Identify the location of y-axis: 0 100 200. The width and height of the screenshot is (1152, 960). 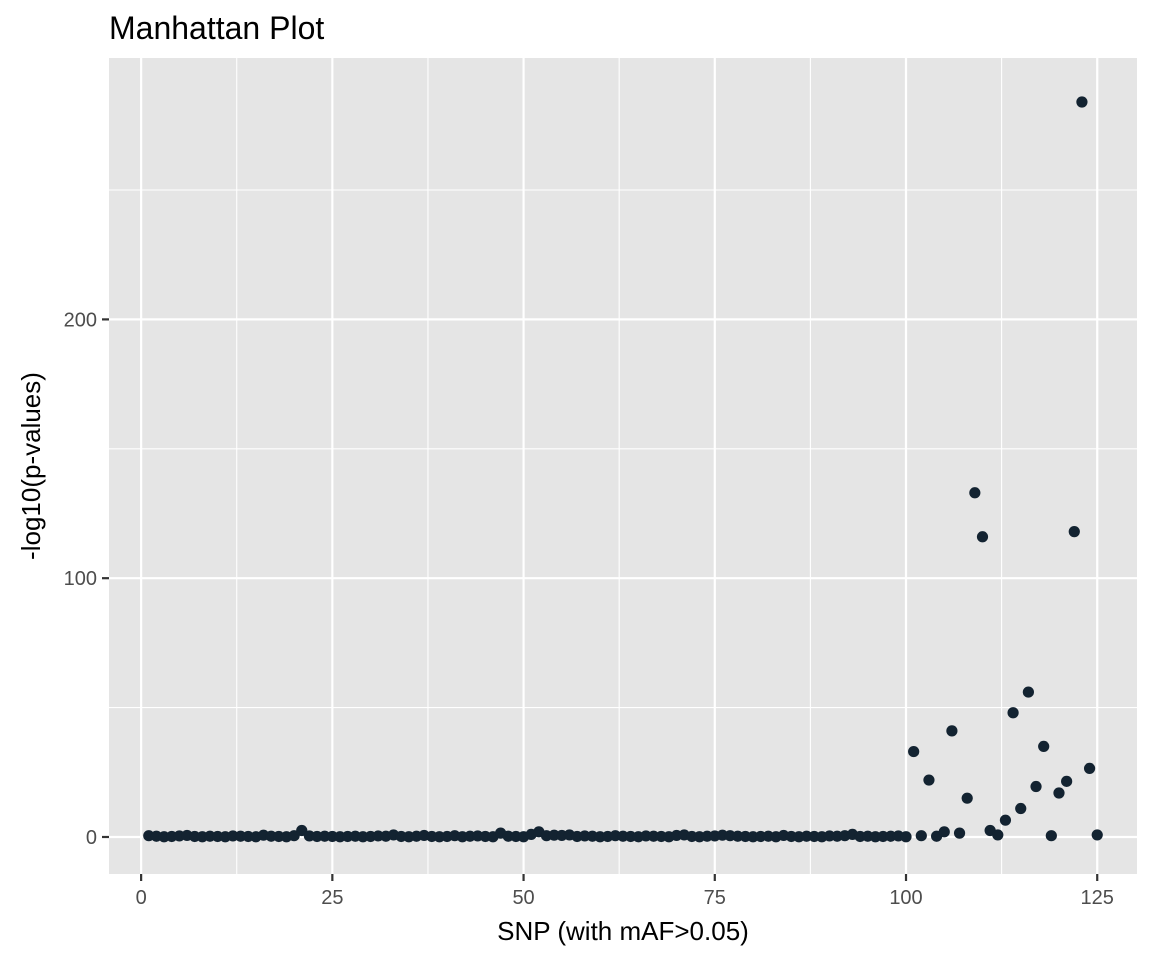
(86, 579).